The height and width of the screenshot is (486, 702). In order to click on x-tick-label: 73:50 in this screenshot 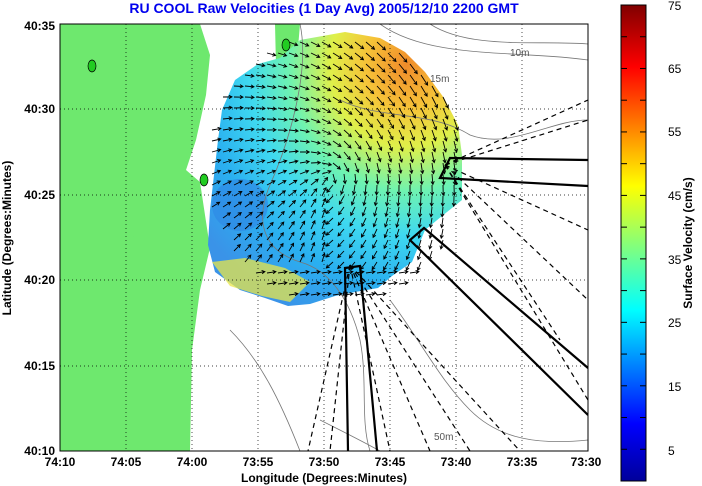, I will do `click(324, 462)`.